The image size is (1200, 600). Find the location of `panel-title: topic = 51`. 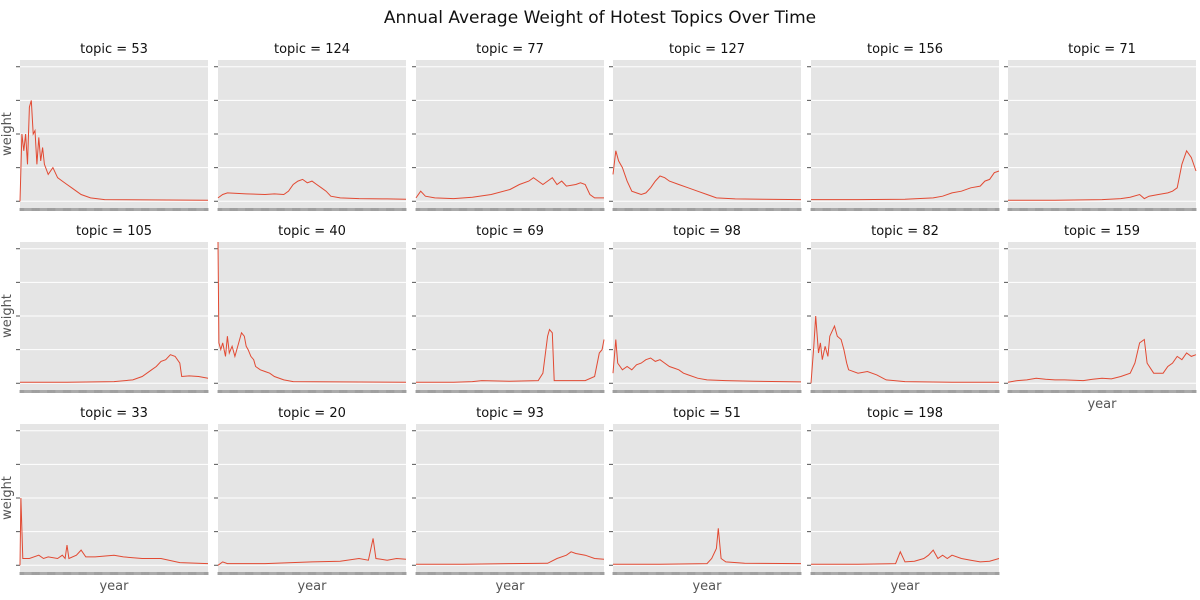

panel-title: topic = 51 is located at coordinates (707, 413).